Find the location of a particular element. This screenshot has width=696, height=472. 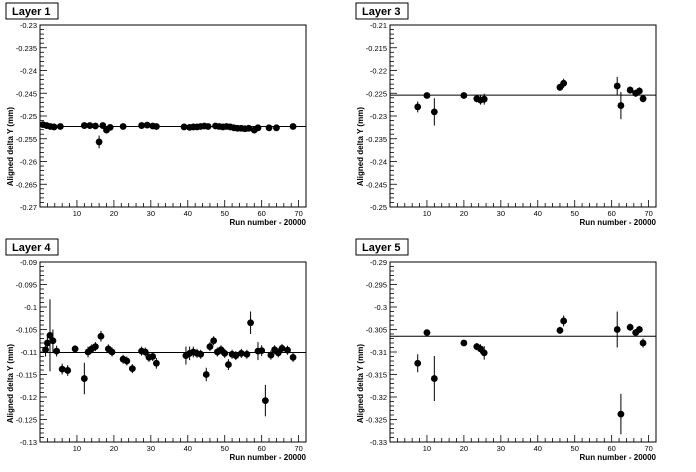

layer-4-ytick-label: -0.1 is located at coordinates (30, 307).